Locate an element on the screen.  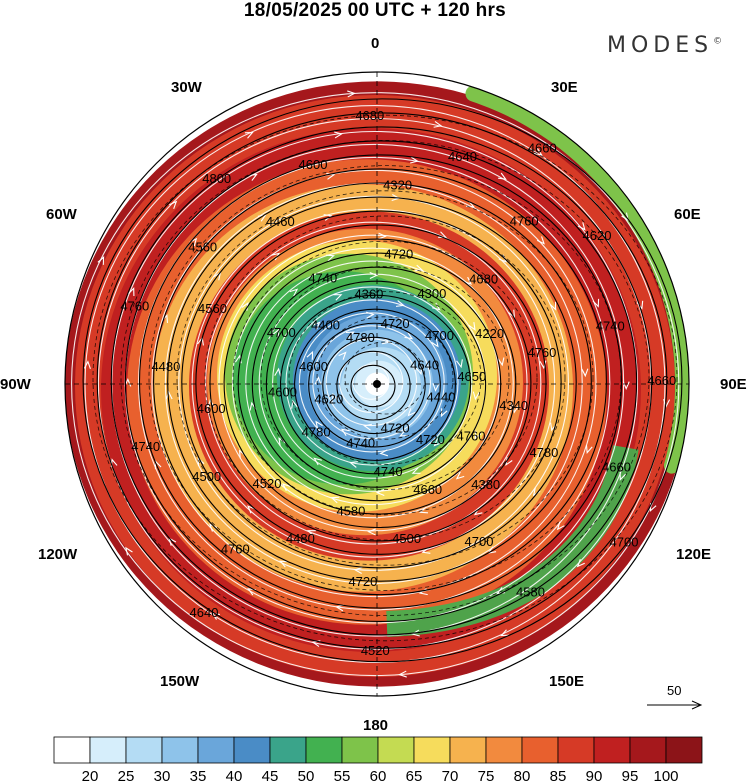
contour-label: 4300 is located at coordinates (431, 293).